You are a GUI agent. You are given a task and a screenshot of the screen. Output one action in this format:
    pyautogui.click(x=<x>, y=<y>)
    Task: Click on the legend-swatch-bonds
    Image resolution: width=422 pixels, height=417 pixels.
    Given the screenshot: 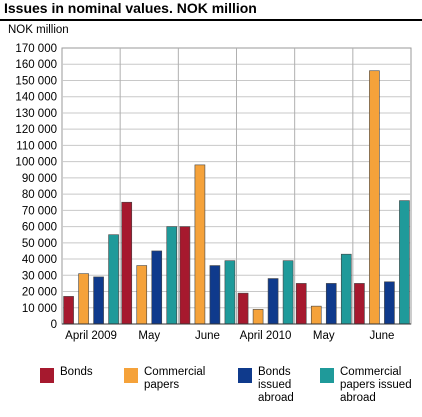 What is the action you would take?
    pyautogui.click(x=47, y=375)
    